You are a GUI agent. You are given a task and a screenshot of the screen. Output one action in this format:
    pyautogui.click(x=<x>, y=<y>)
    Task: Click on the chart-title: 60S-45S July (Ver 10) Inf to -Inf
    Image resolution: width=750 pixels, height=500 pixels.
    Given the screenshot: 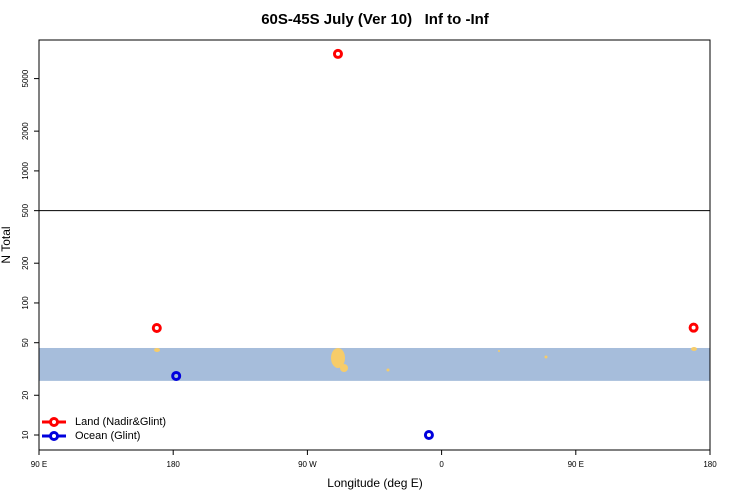 What is the action you would take?
    pyautogui.click(x=375, y=19)
    